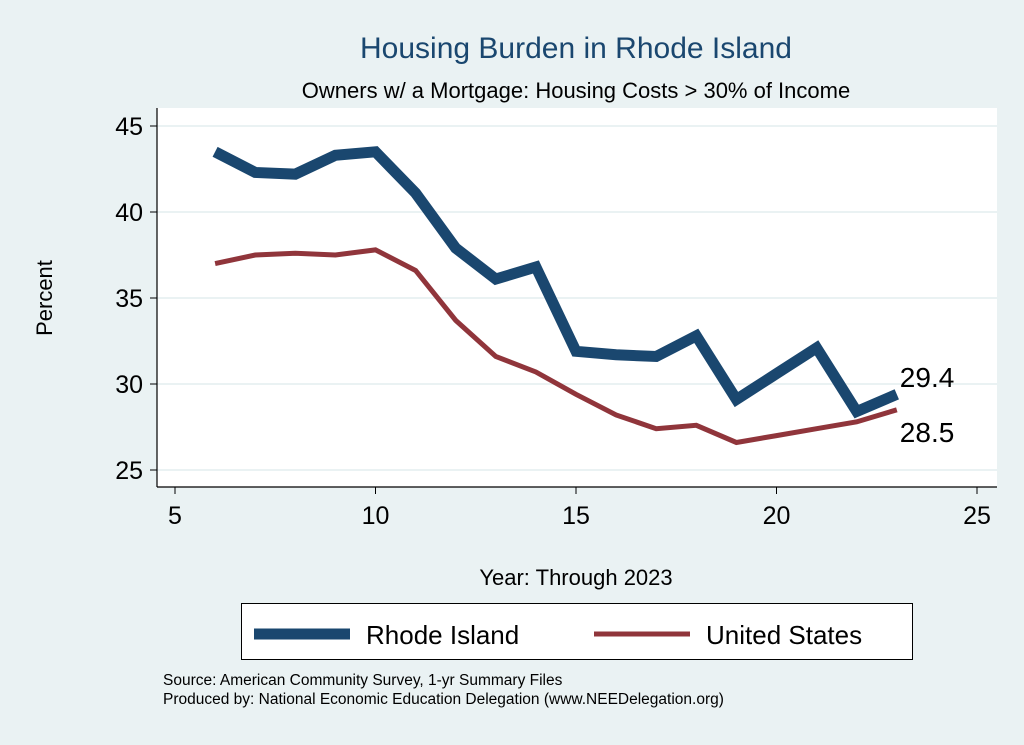  I want to click on x-tick-label: 5, so click(175, 516).